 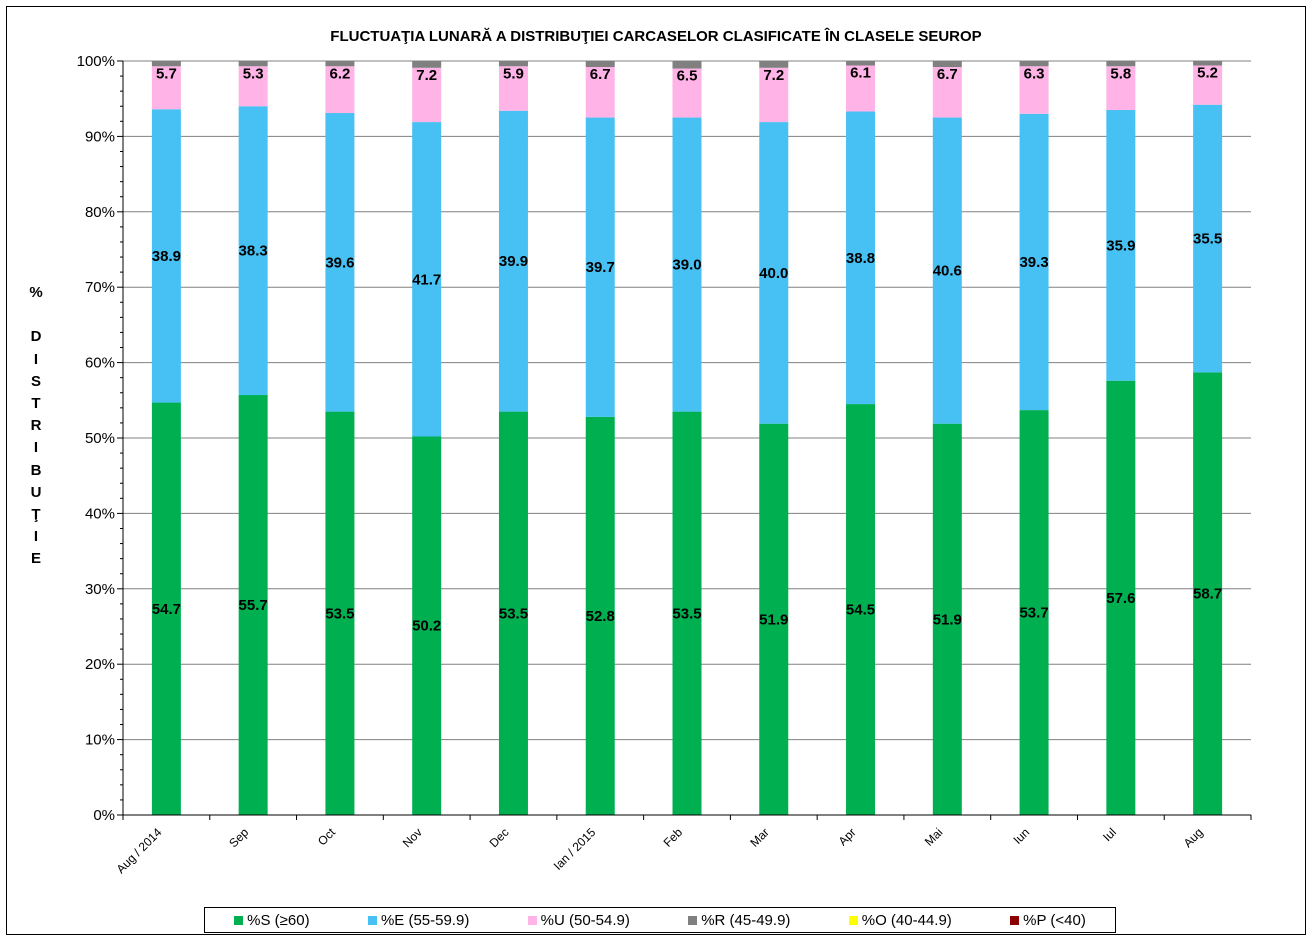 I want to click on data-label: 7.2, so click(x=773, y=75).